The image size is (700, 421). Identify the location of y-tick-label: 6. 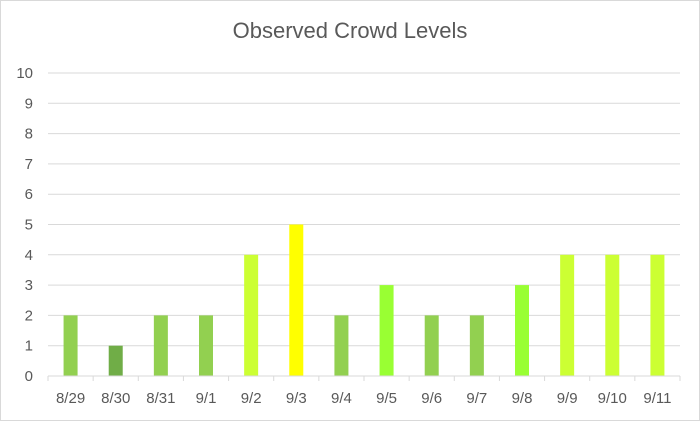
(29, 194).